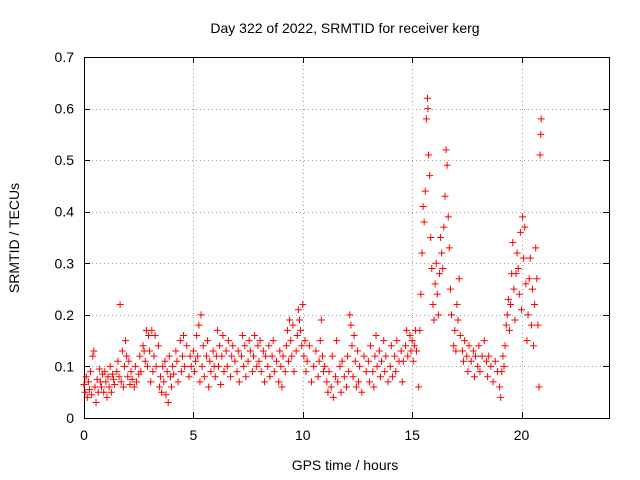 The width and height of the screenshot is (640, 480). Describe the element at coordinates (193, 435) in the screenshot. I see `x-tick-label: 5` at that location.